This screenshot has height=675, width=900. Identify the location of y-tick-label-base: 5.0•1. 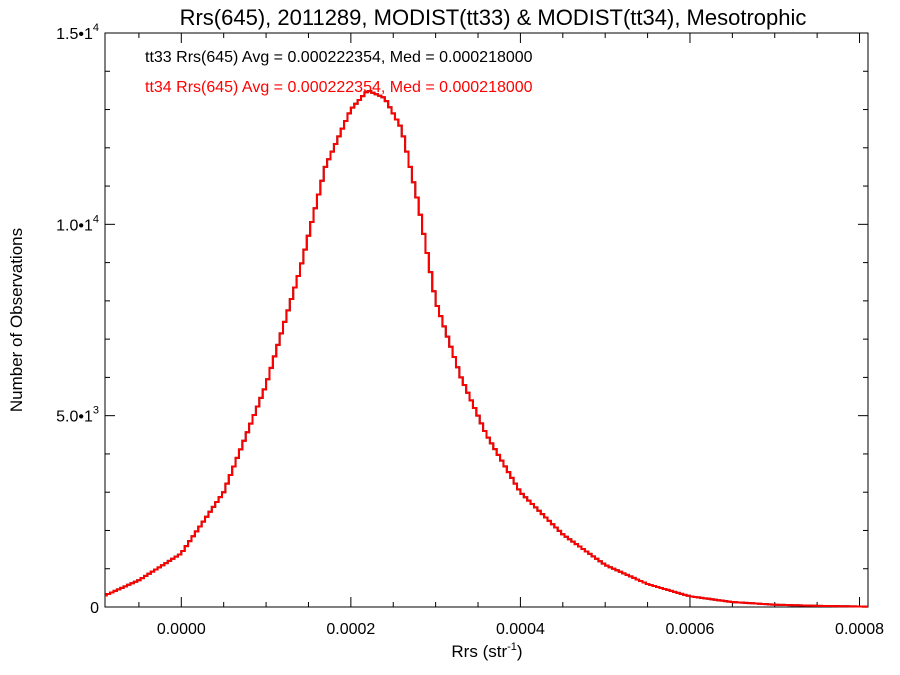
(74, 417).